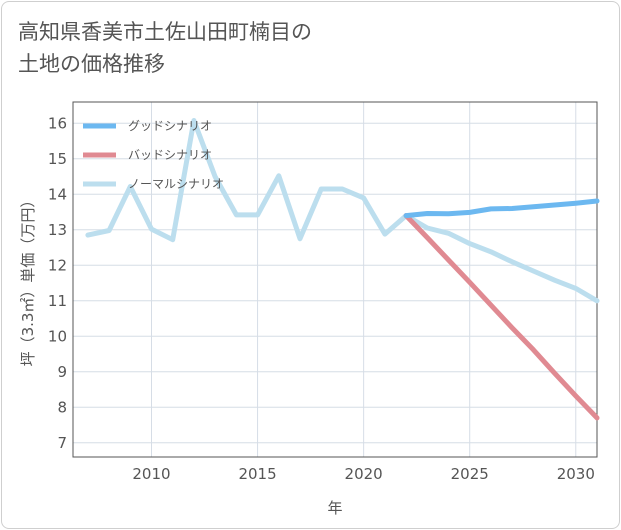 This screenshot has width=621, height=530. Describe the element at coordinates (57, 230) in the screenshot. I see `y-tick-label: 13` at that location.